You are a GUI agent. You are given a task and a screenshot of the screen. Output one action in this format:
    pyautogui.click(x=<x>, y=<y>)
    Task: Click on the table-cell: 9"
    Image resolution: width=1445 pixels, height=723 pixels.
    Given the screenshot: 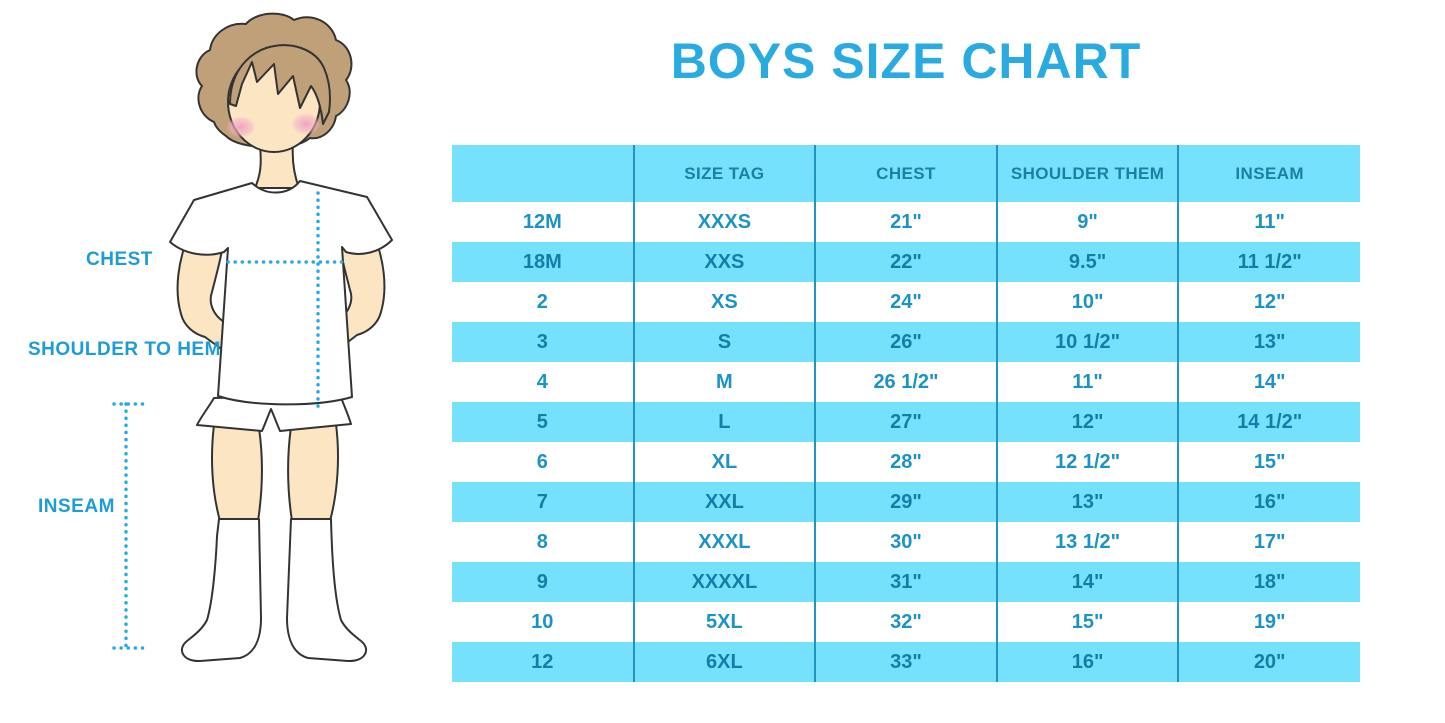 What is the action you would take?
    pyautogui.click(x=1087, y=222)
    